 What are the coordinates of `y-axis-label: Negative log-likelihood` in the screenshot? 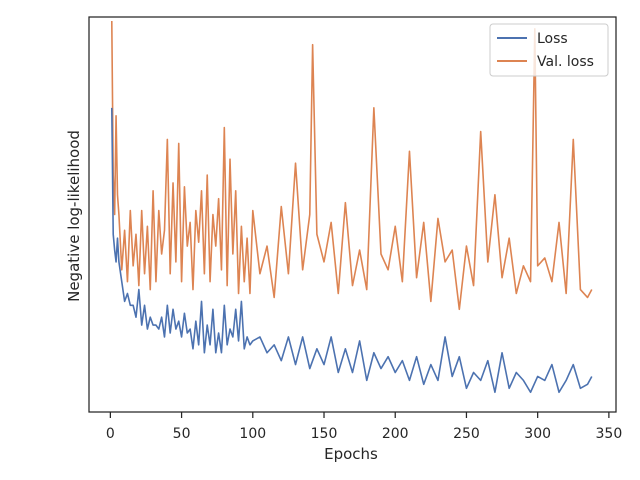 It's located at (74, 216).